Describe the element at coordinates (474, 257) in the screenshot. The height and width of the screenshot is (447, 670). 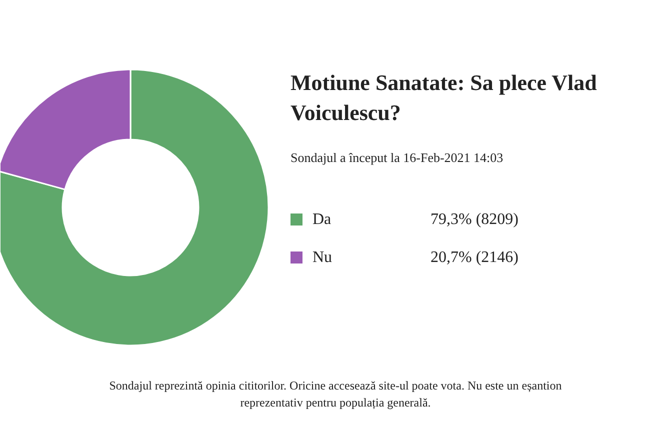
I see `data-label: 20,7% (2146)` at that location.